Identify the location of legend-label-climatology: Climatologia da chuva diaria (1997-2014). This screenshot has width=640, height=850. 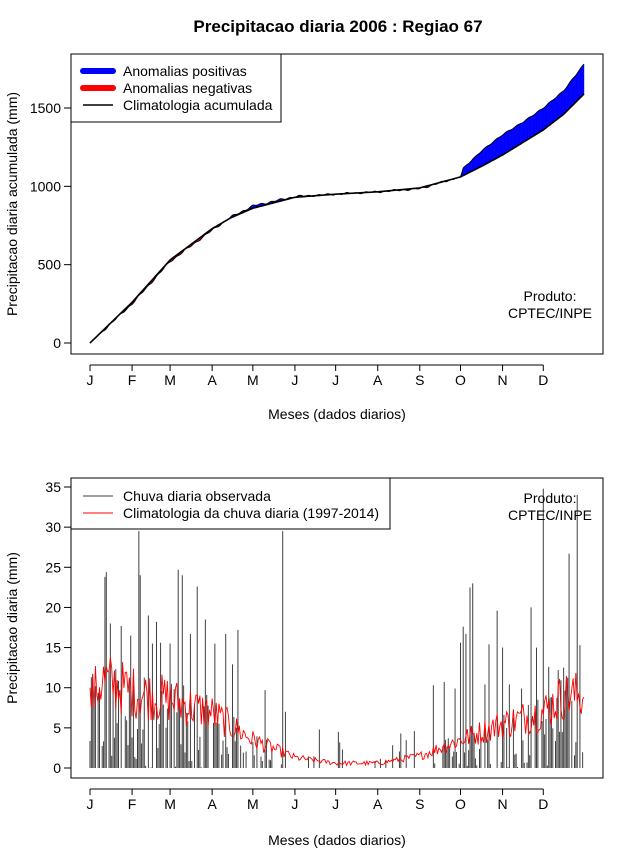
(251, 513).